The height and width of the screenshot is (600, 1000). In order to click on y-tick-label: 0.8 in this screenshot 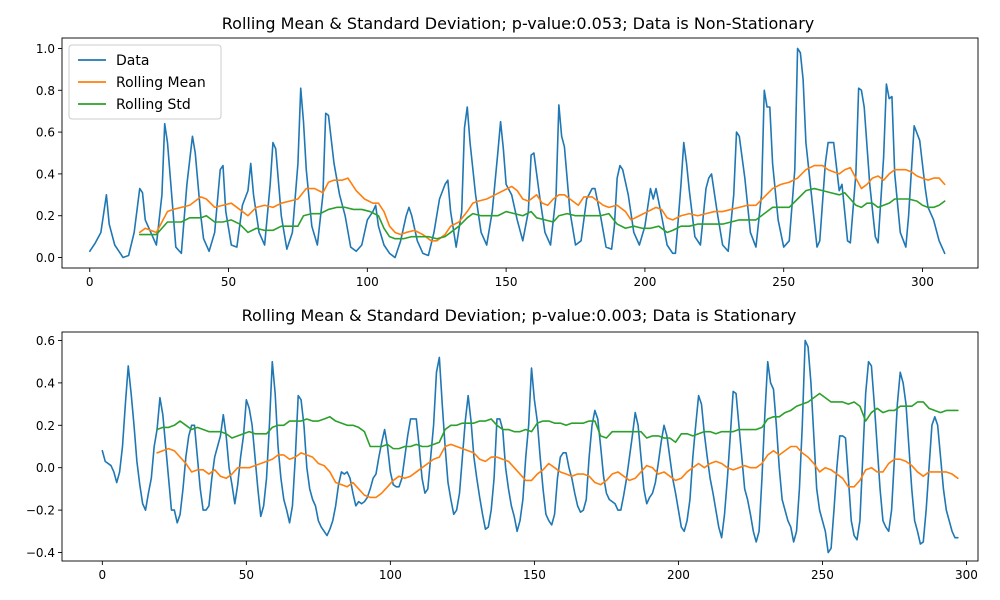, I will do `click(45, 91)`.